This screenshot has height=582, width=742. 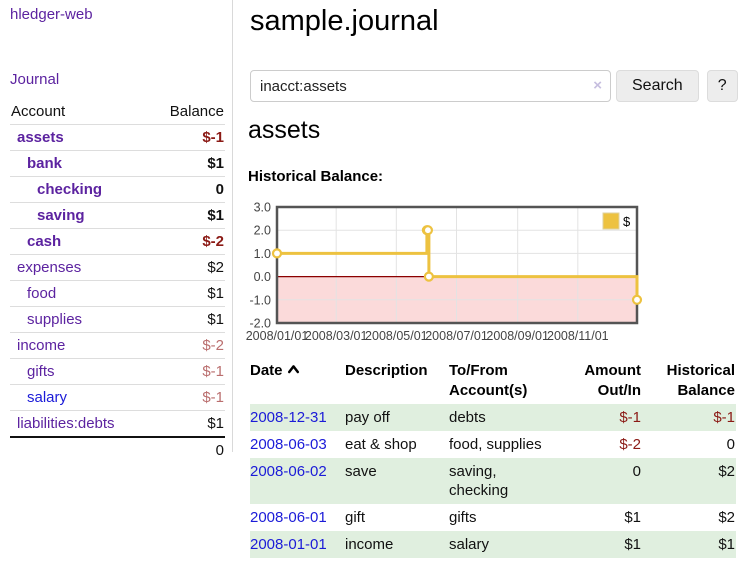 What do you see at coordinates (288, 517) in the screenshot?
I see `register-date-link: 2008-06-01` at bounding box center [288, 517].